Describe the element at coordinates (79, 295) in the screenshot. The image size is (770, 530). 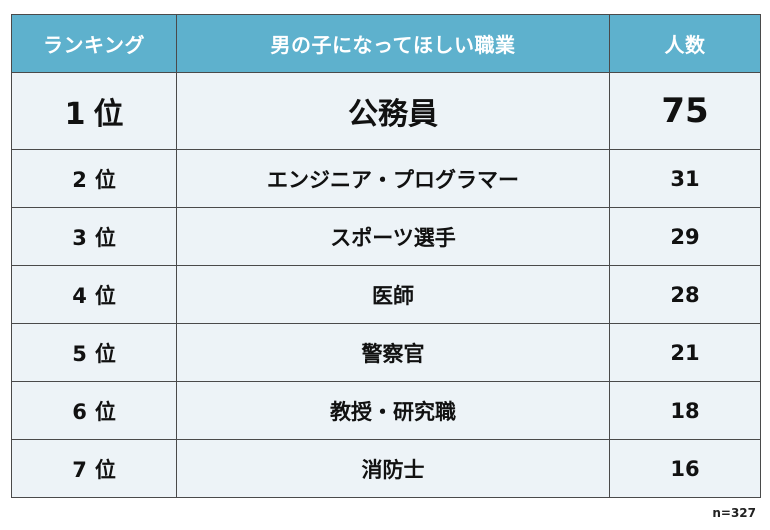
I see `rank-number: 4` at that location.